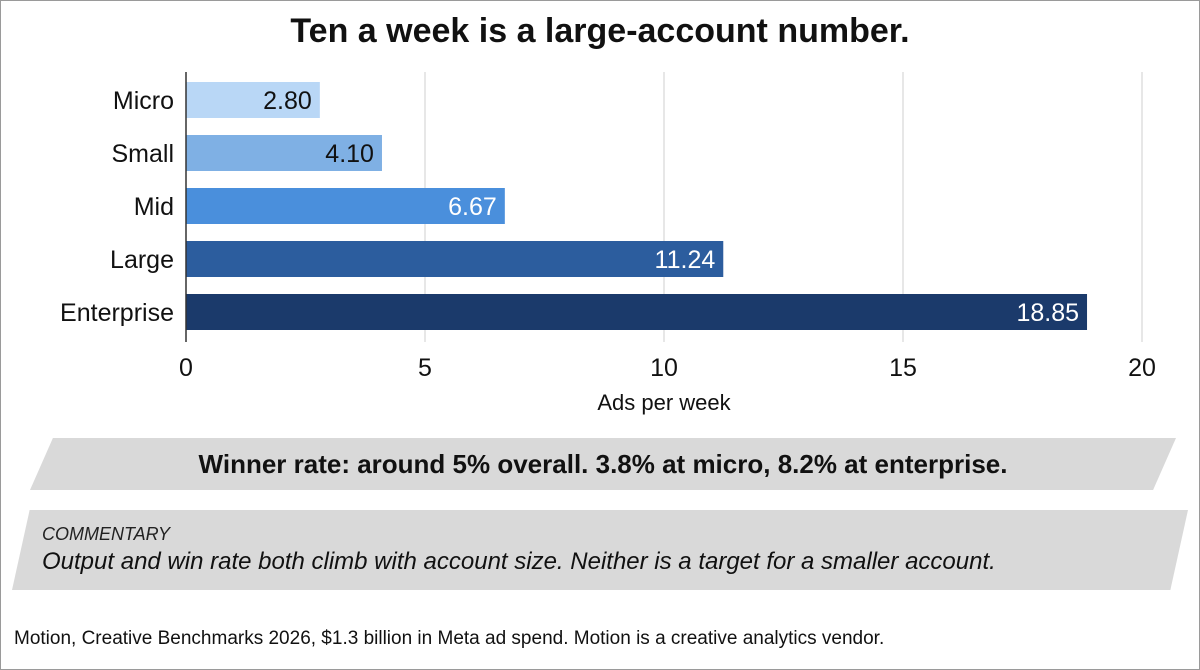  Describe the element at coordinates (455, 259) in the screenshot. I see `bar-large` at that location.